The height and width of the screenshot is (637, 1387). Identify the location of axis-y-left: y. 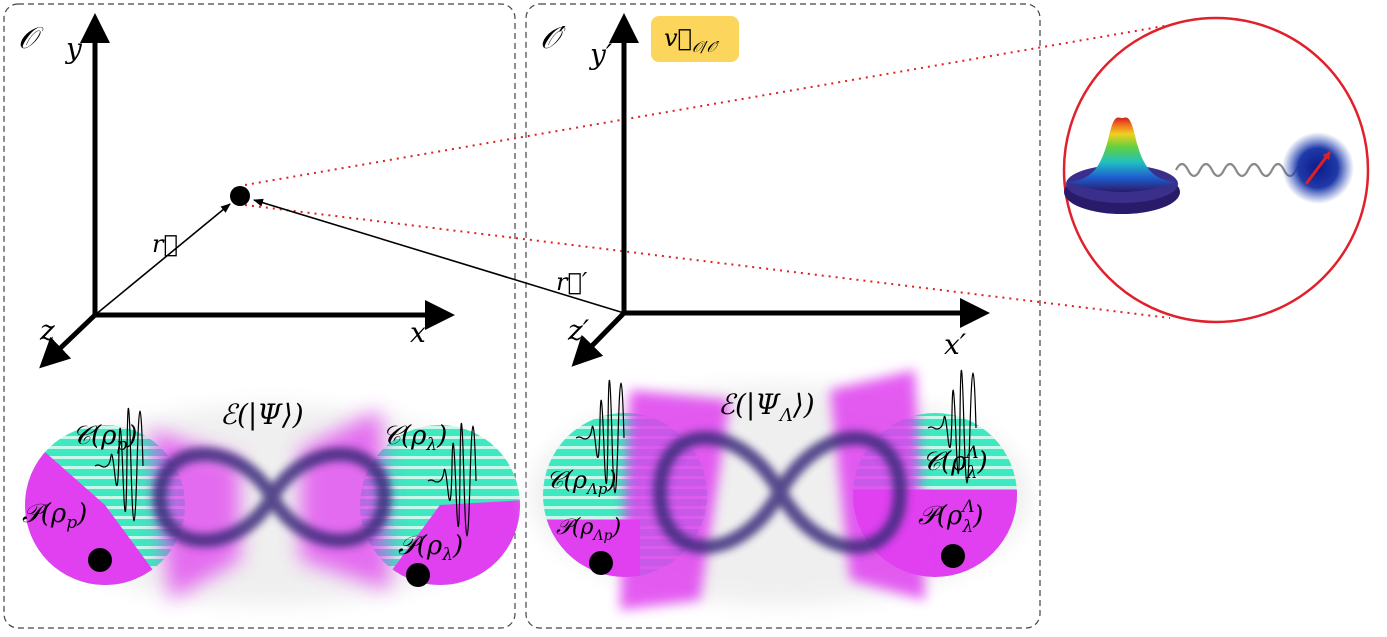
(73, 48).